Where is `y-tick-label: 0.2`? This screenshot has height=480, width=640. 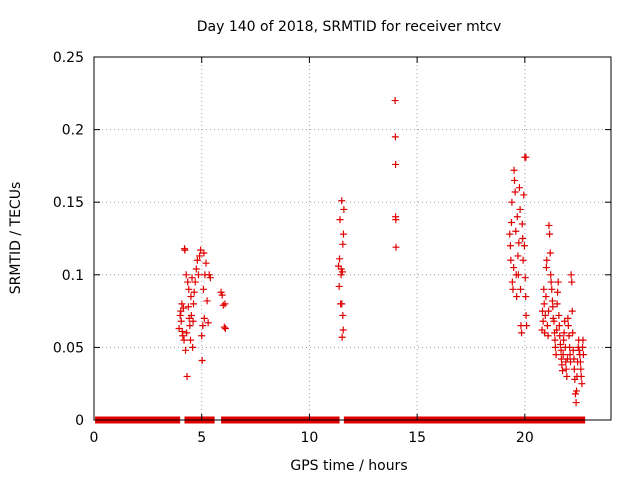 y-tick-label: 0.2 is located at coordinates (73, 131).